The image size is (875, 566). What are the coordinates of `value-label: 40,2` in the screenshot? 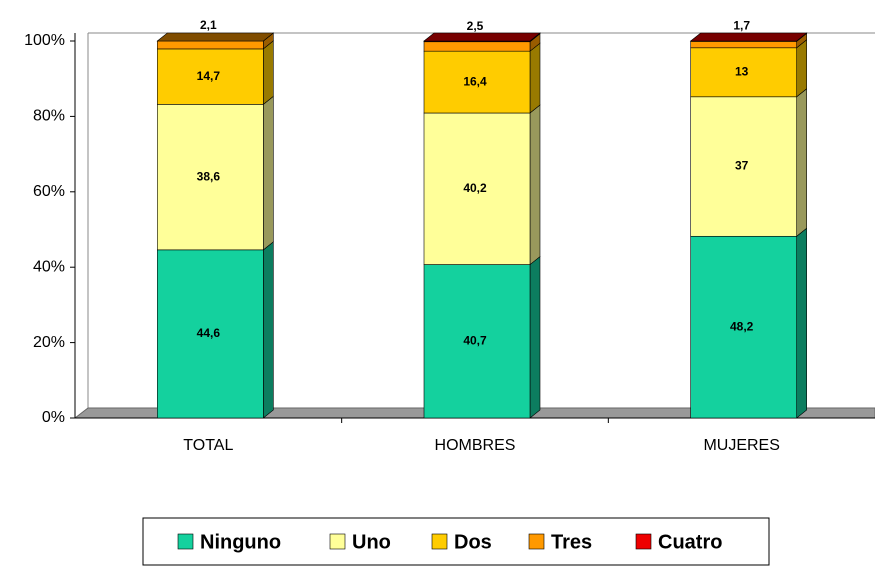 It's located at (475, 188).